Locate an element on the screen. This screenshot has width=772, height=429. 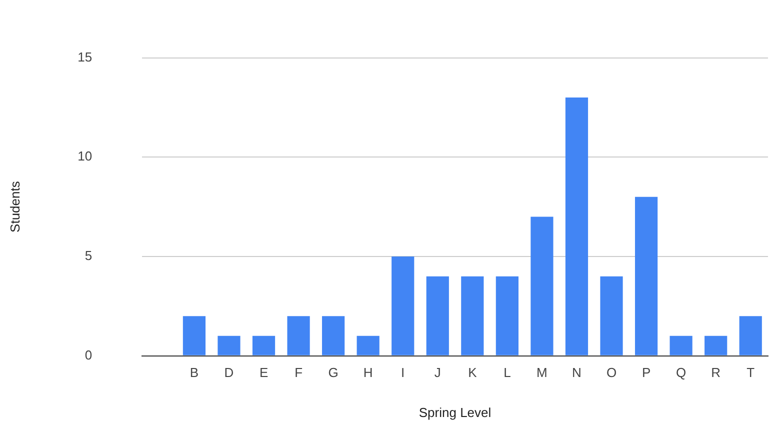
x-tick-label: I is located at coordinates (403, 372).